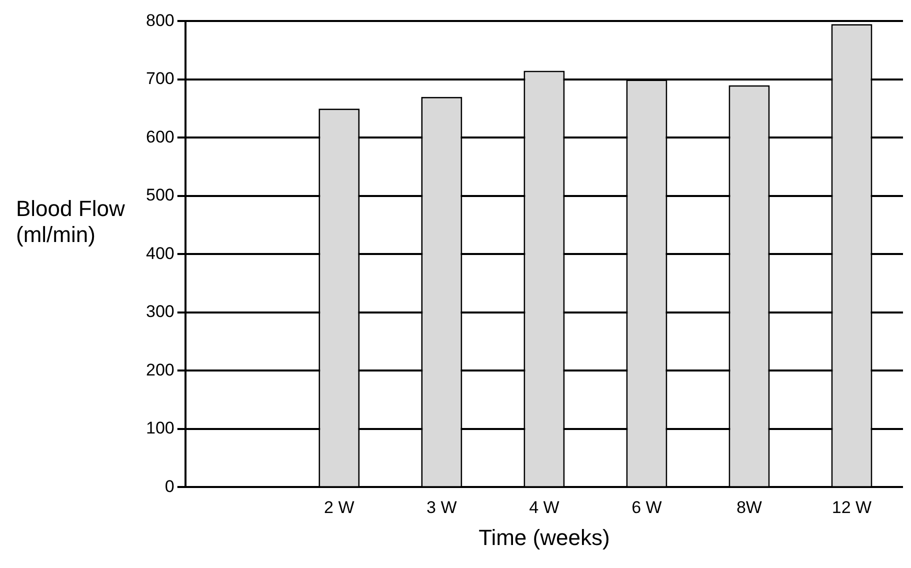 The image size is (911, 568). Describe the element at coordinates (852, 508) in the screenshot. I see `x-tick-label: 12 W` at that location.